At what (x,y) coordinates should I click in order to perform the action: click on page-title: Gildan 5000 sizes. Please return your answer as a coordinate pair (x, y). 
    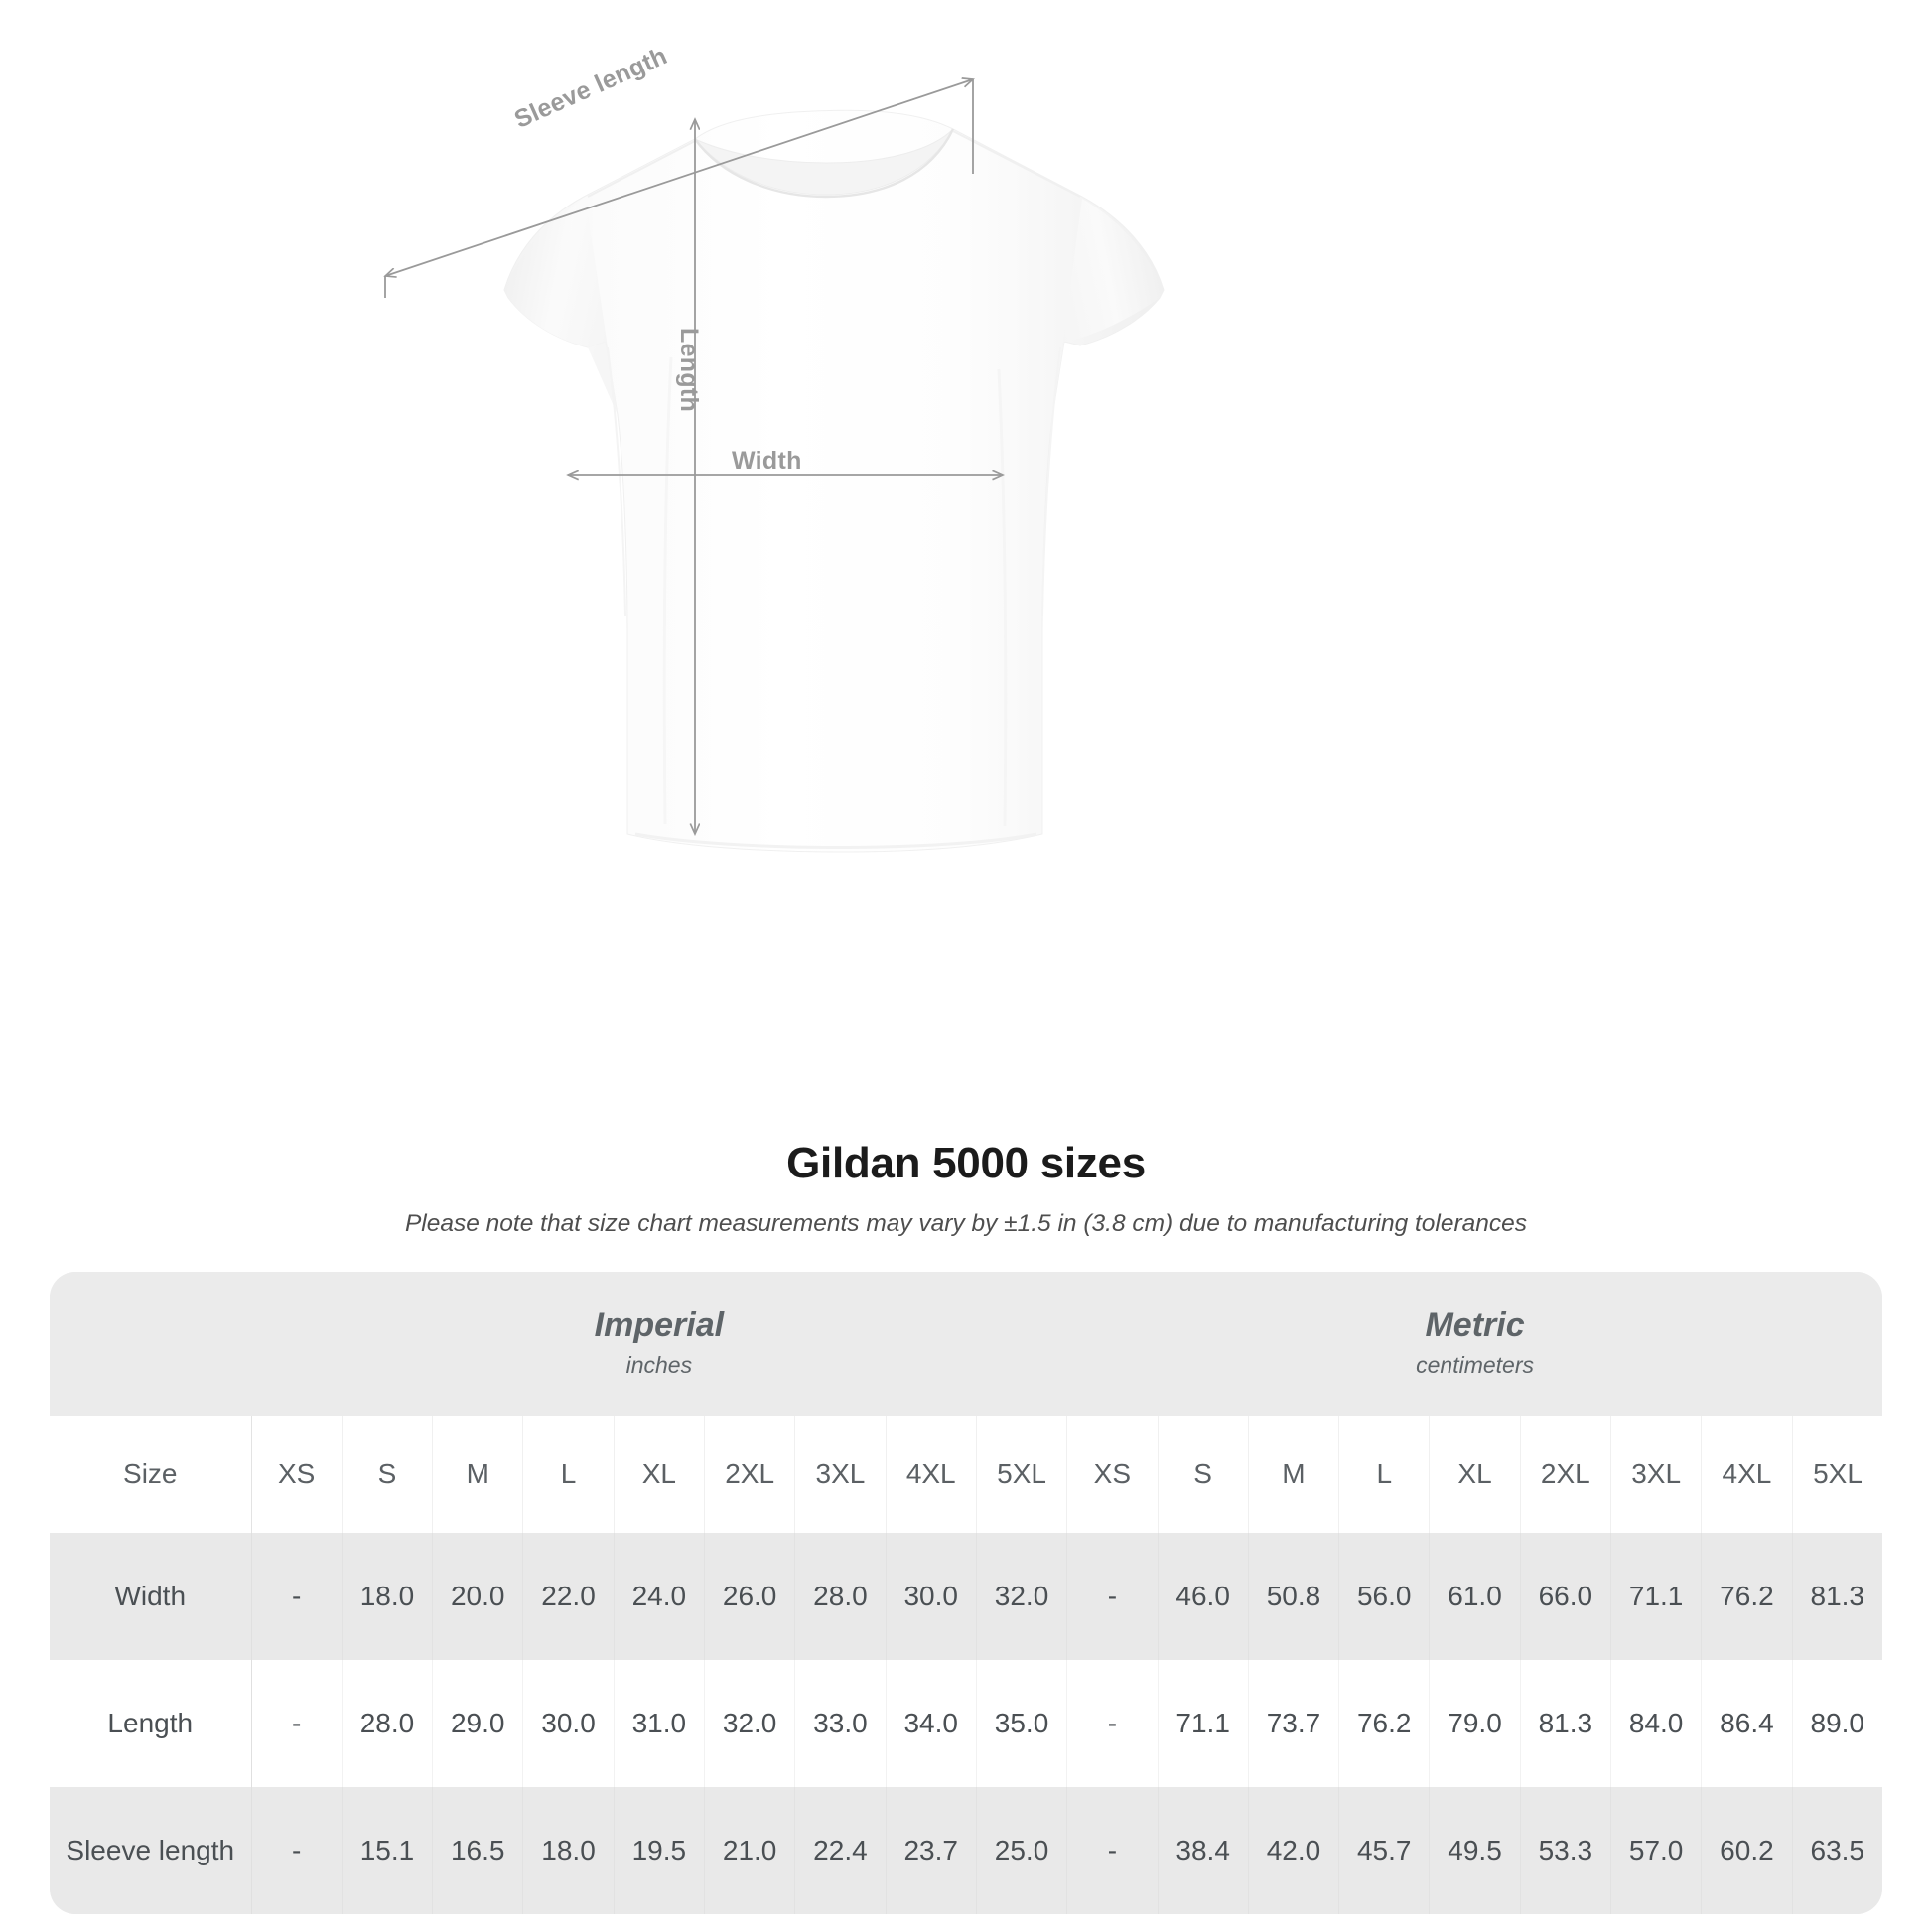
    Looking at the image, I should click on (966, 1163).